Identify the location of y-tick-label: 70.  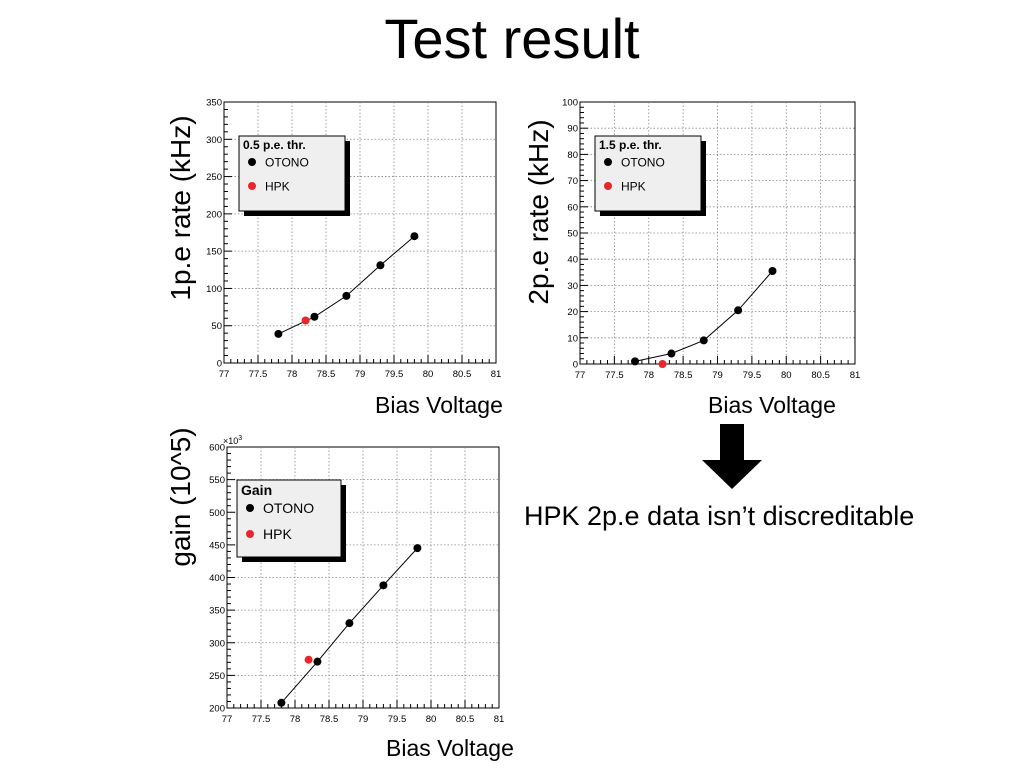
(572, 181).